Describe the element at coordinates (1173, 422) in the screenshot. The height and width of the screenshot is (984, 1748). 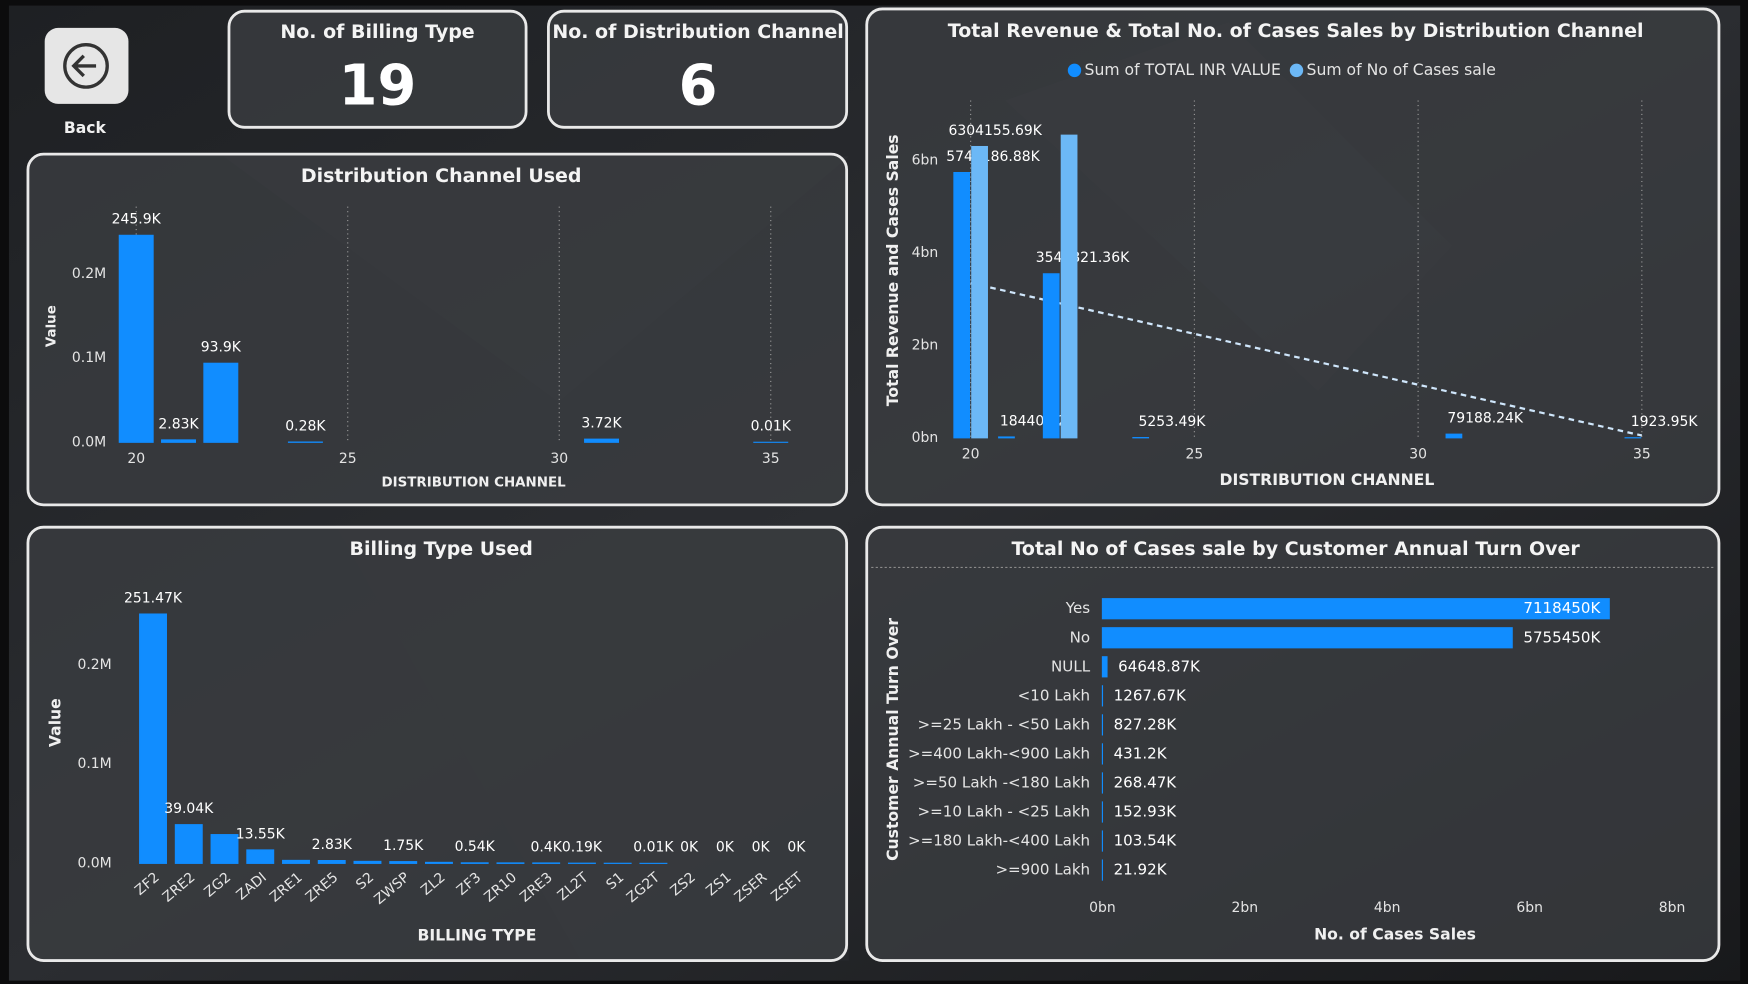
I see `data-label: 5253.49K` at that location.